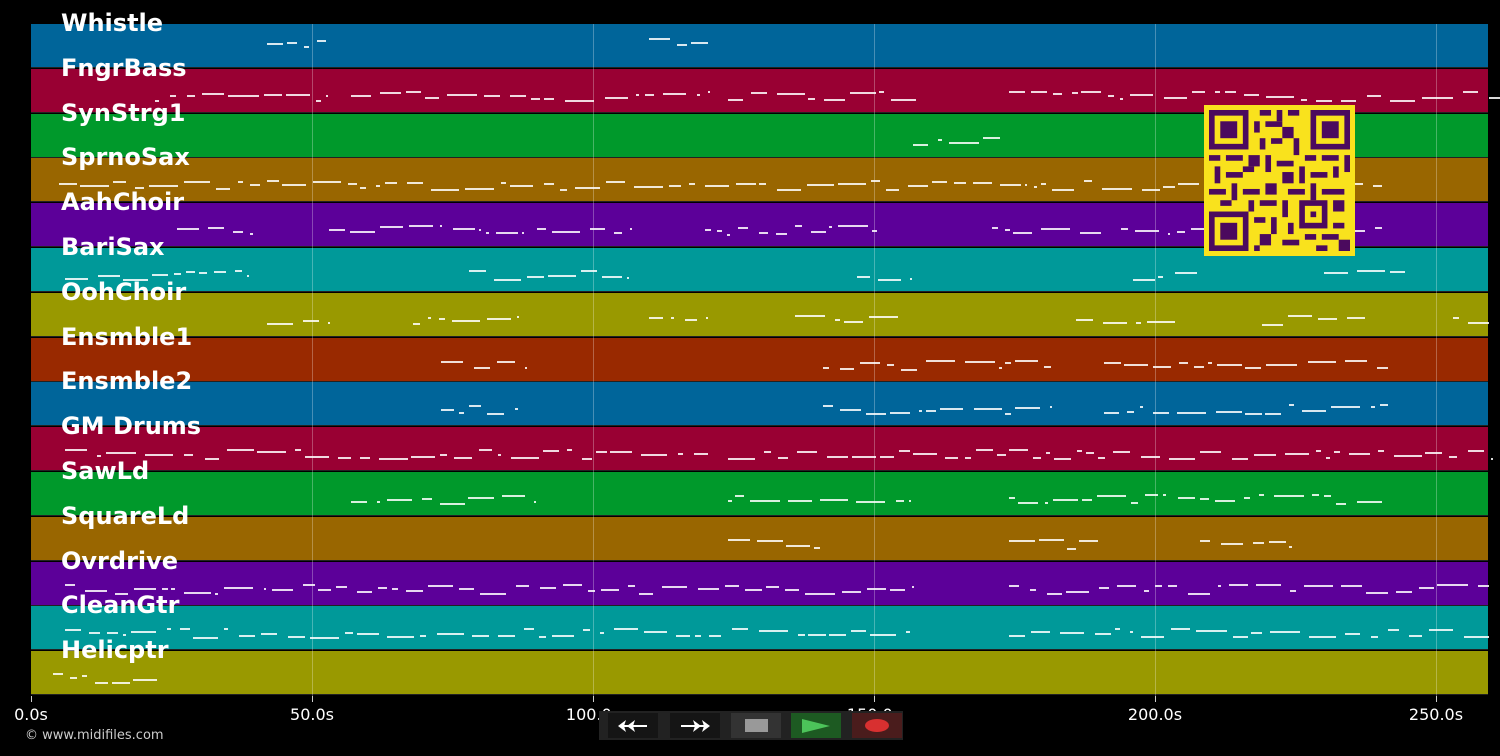 This screenshot has width=1500, height=756. What do you see at coordinates (1155, 699) in the screenshot?
I see `axis-tick` at bounding box center [1155, 699].